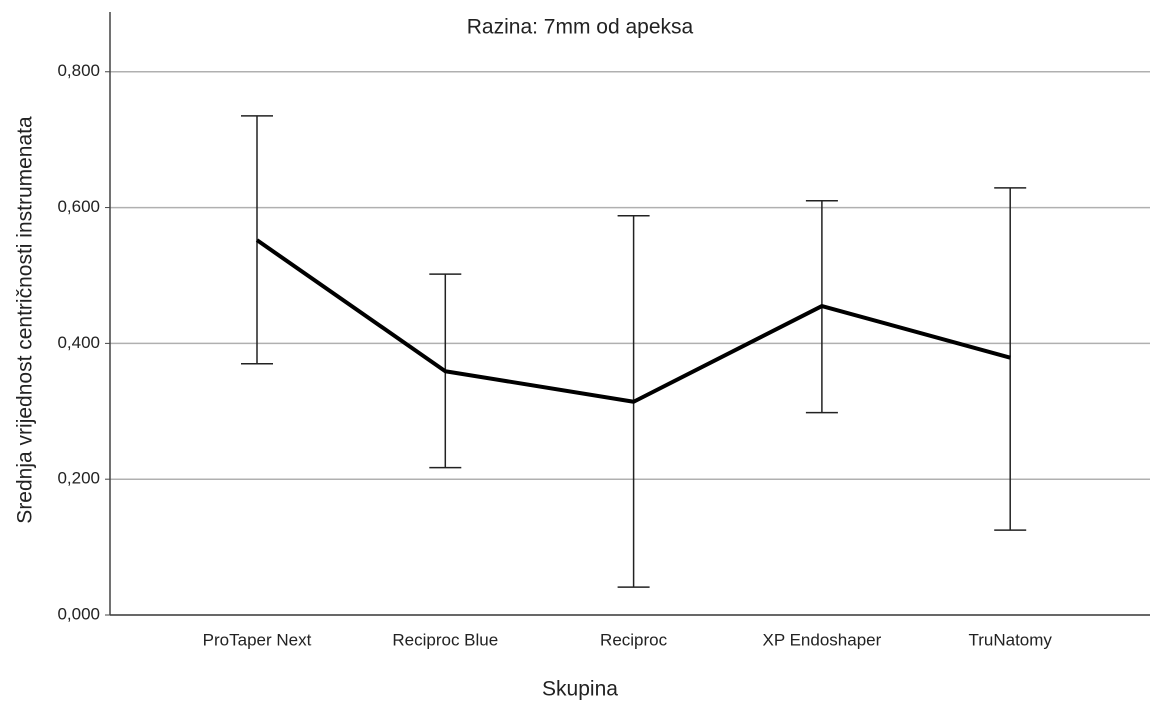  I want to click on y-tick-label: 0,400, so click(78, 342).